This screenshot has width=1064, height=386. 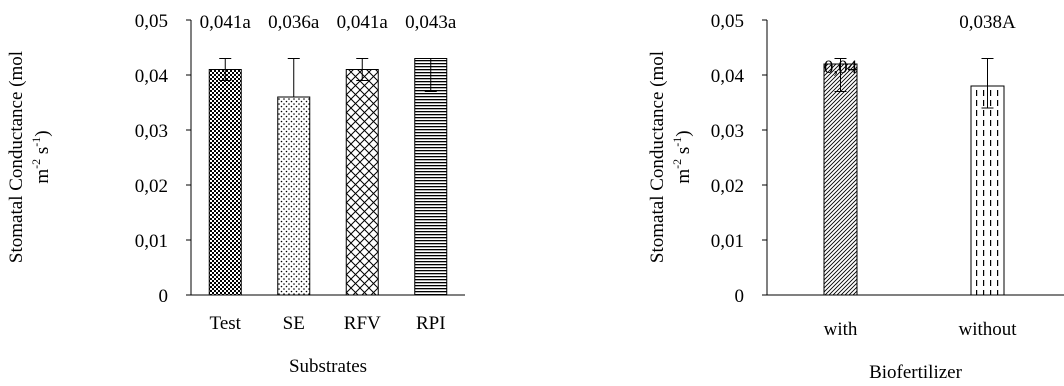 I want to click on x-axis-title: Biofertilizer, so click(x=916, y=371).